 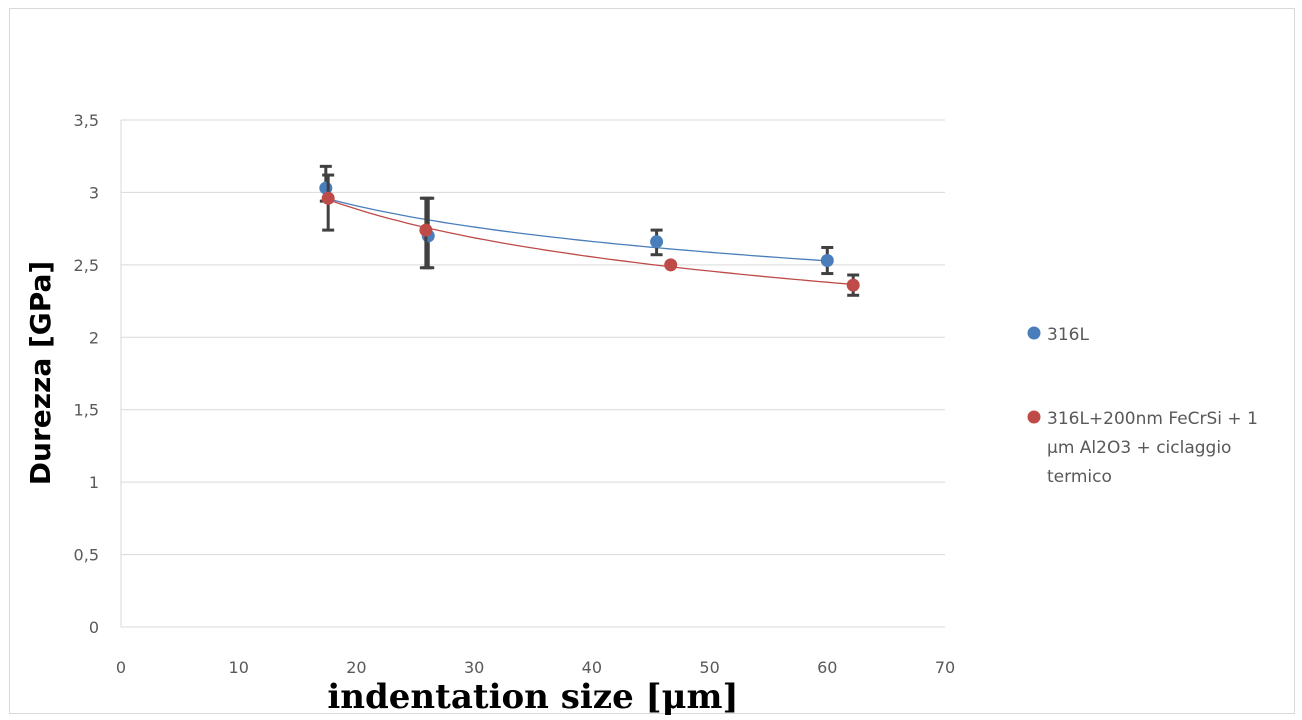 What do you see at coordinates (1139, 448) in the screenshot?
I see `legend-label-1: μm Al2O3 + ciclaggio` at bounding box center [1139, 448].